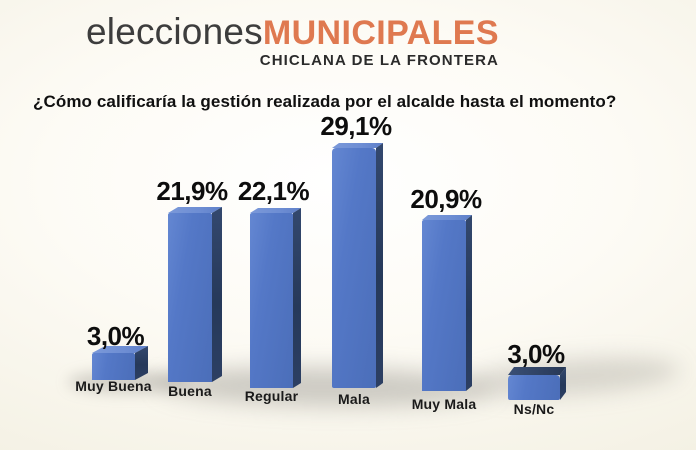 The height and width of the screenshot is (450, 696). I want to click on bar-front-face-mala, so click(354, 268).